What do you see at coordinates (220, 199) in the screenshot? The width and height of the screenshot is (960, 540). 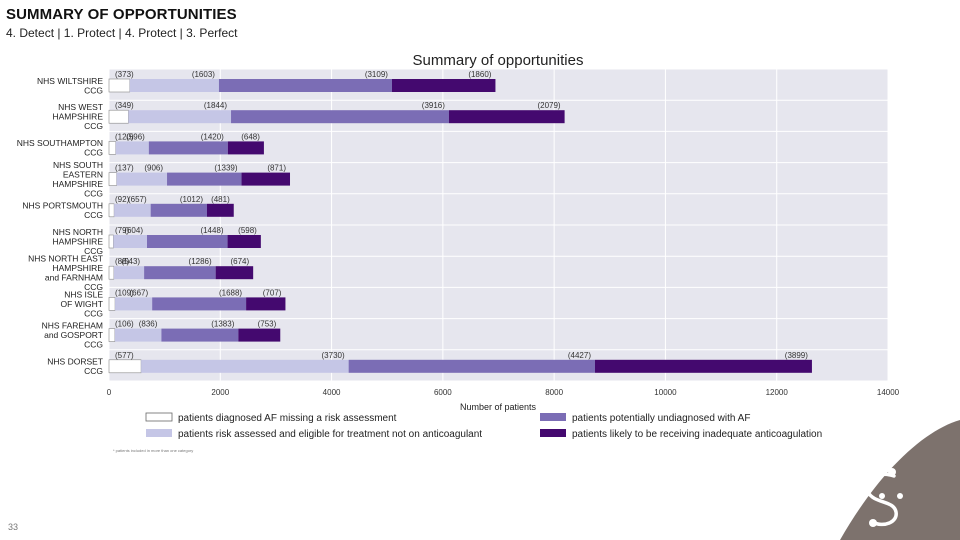 I see `data-label: (481)` at bounding box center [220, 199].